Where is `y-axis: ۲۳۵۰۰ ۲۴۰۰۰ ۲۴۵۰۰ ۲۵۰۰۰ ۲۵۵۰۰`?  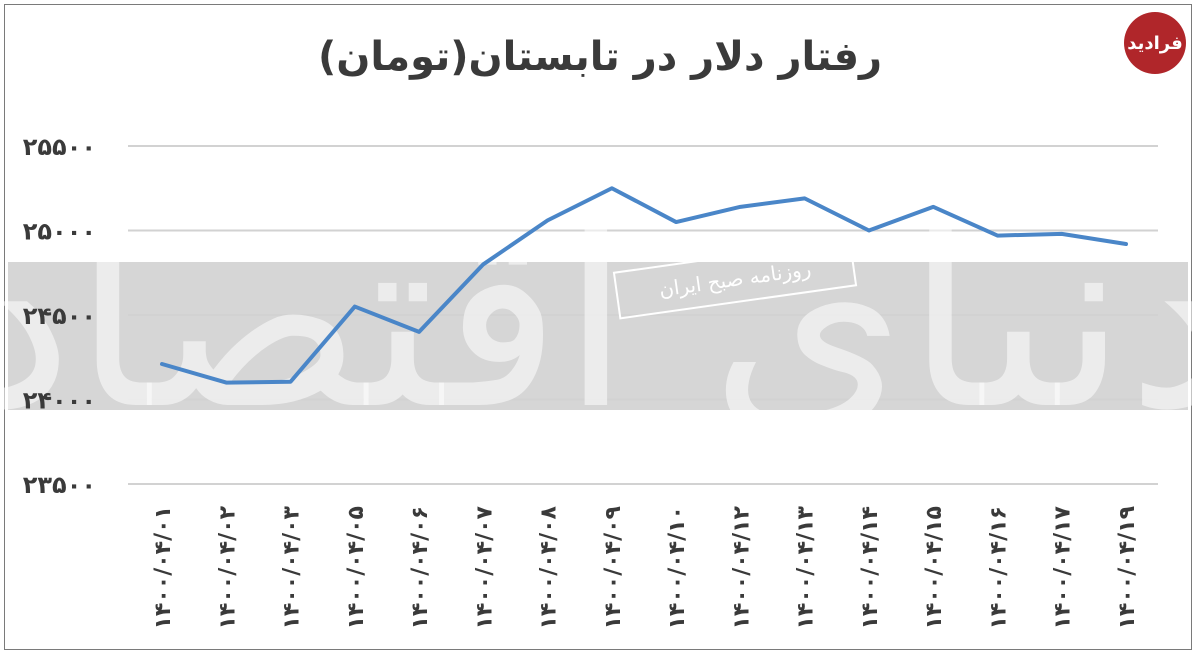
y-axis: ۲۳۵۰۰ ۲۴۰۰۰ ۲۴۵۰۰ ۲۵۰۰۰ ۲۵۵۰۰ is located at coordinates (59, 316).